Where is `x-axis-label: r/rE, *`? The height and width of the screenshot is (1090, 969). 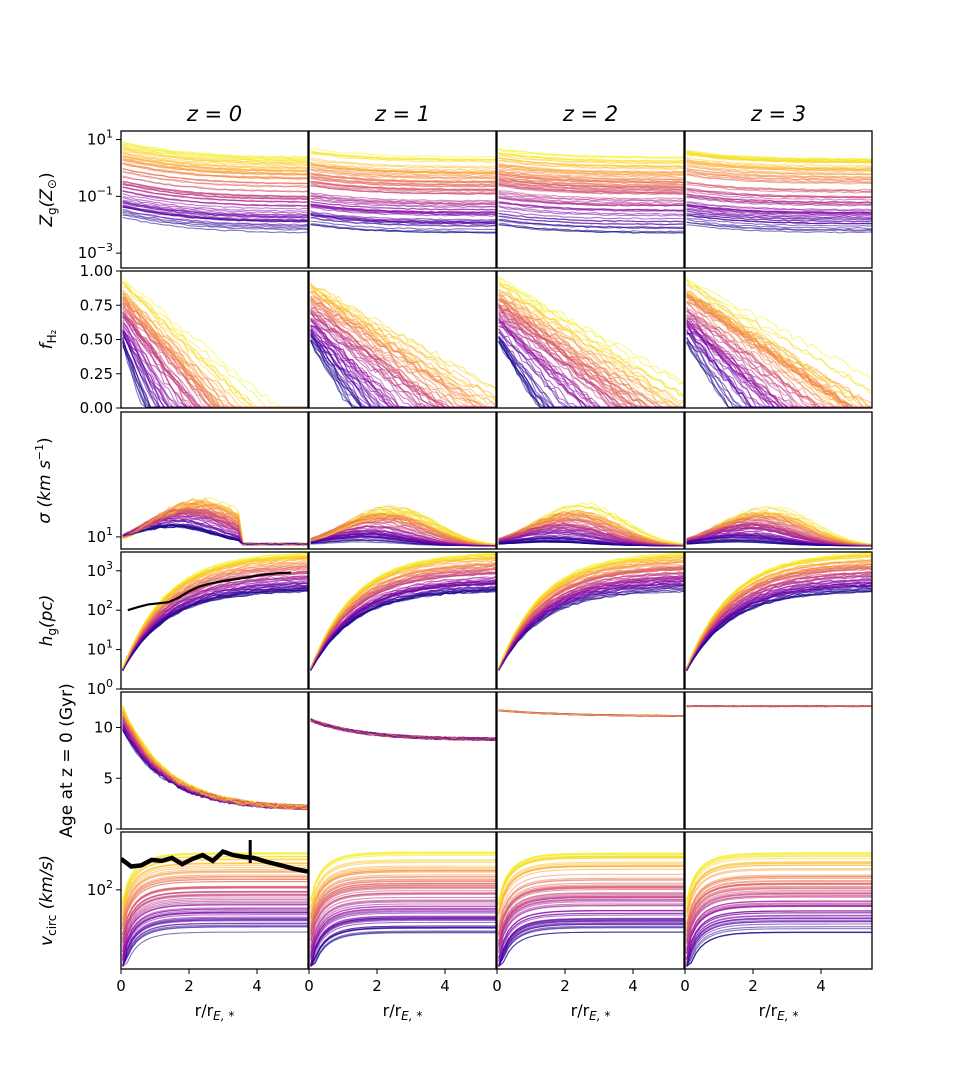
x-axis-label: r/rE, * is located at coordinates (215, 1012).